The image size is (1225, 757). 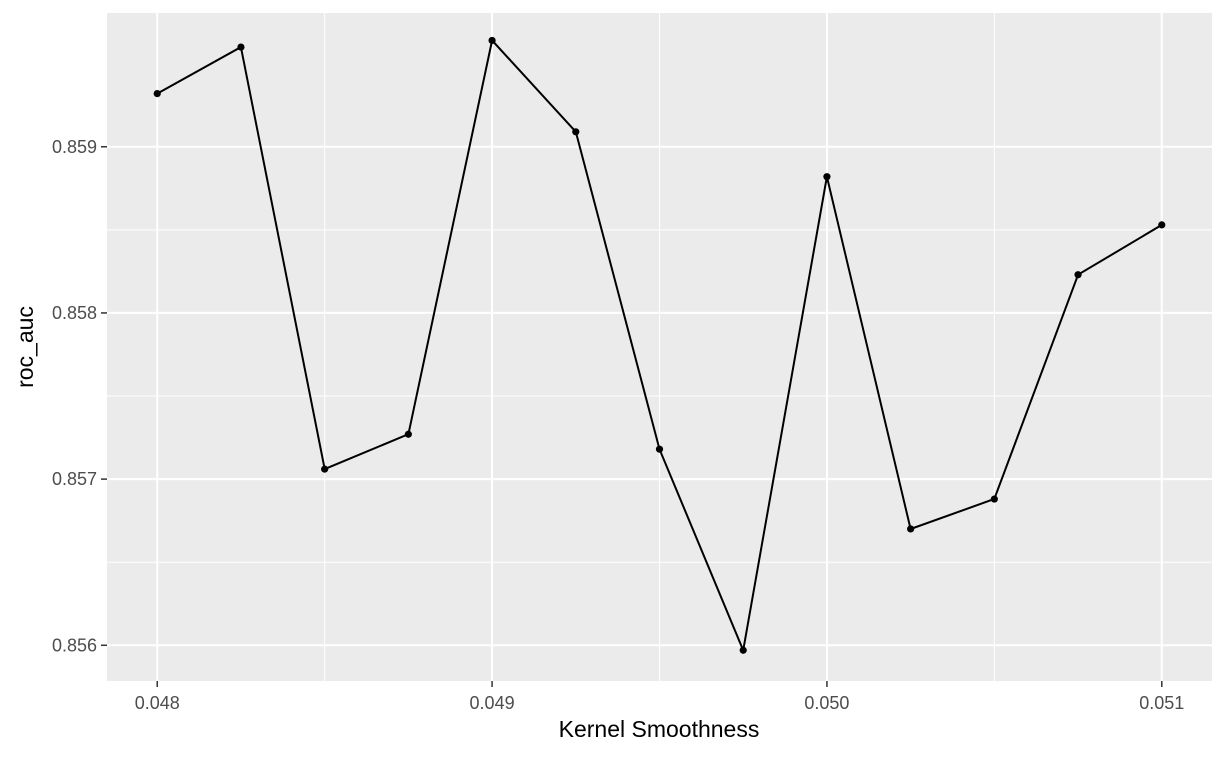 What do you see at coordinates (79, 396) in the screenshot?
I see `y-axis-ticks: 0.856 0.857 0.858 0.859` at bounding box center [79, 396].